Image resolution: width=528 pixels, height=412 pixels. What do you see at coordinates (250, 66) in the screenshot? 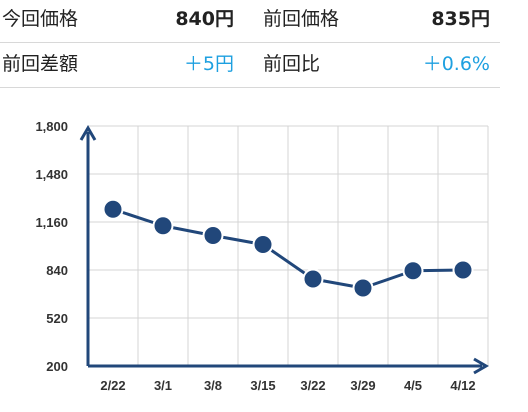
I see `summary-row-changes: 前回差額 ＋5円 前回比 ＋0.6%` at bounding box center [250, 66].